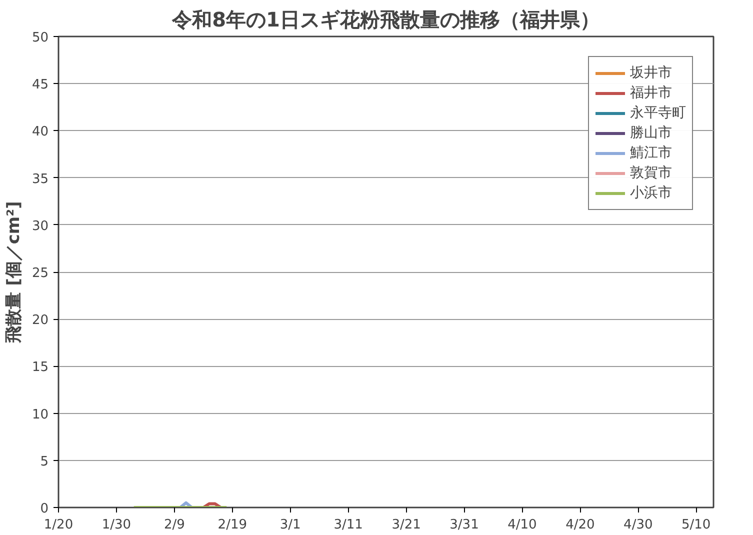 Image resolution: width=753 pixels, height=535 pixels. I want to click on legend-label: 坂井市, so click(651, 73).